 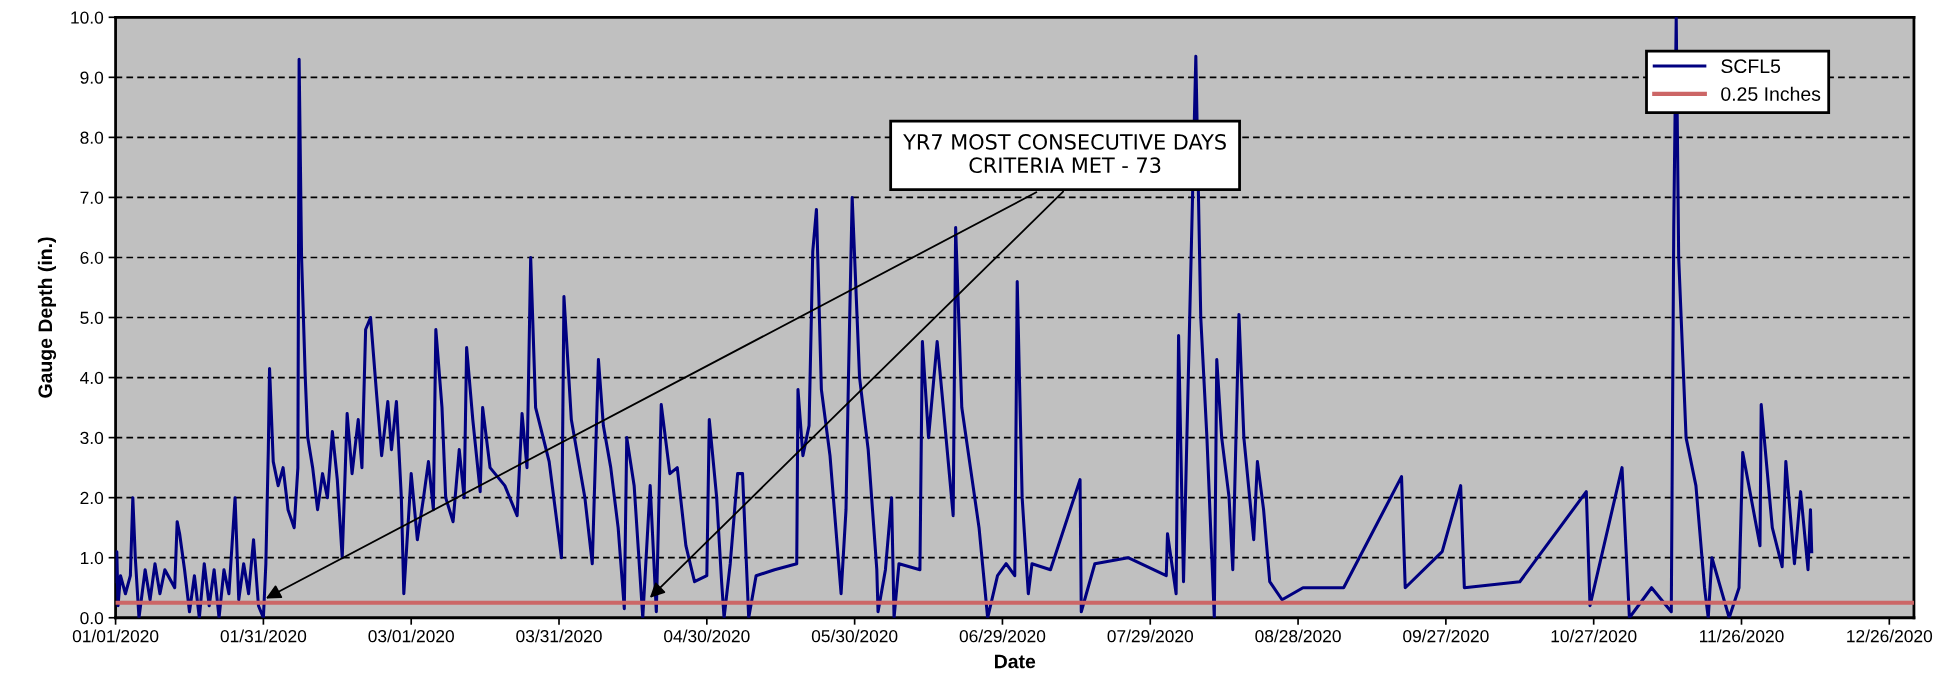 What do you see at coordinates (92, 137) in the screenshot?
I see `y-tick-label: 8.0` at bounding box center [92, 137].